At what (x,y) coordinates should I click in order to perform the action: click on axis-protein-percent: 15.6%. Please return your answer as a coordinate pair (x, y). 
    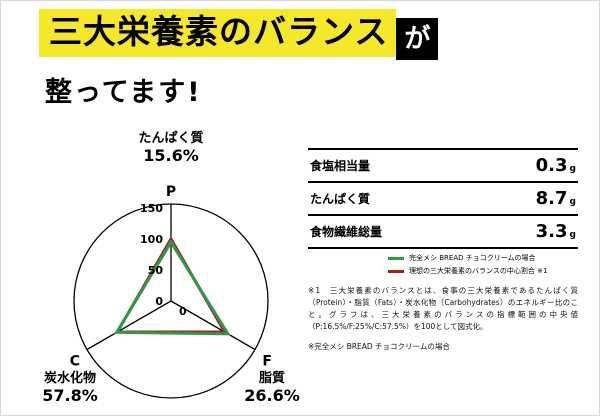
    Looking at the image, I should click on (171, 155).